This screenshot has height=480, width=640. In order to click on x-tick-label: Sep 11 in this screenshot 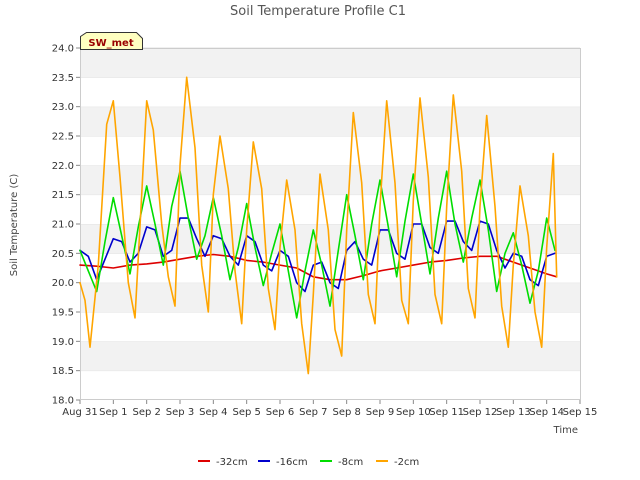, I will do `click(446, 412)`.